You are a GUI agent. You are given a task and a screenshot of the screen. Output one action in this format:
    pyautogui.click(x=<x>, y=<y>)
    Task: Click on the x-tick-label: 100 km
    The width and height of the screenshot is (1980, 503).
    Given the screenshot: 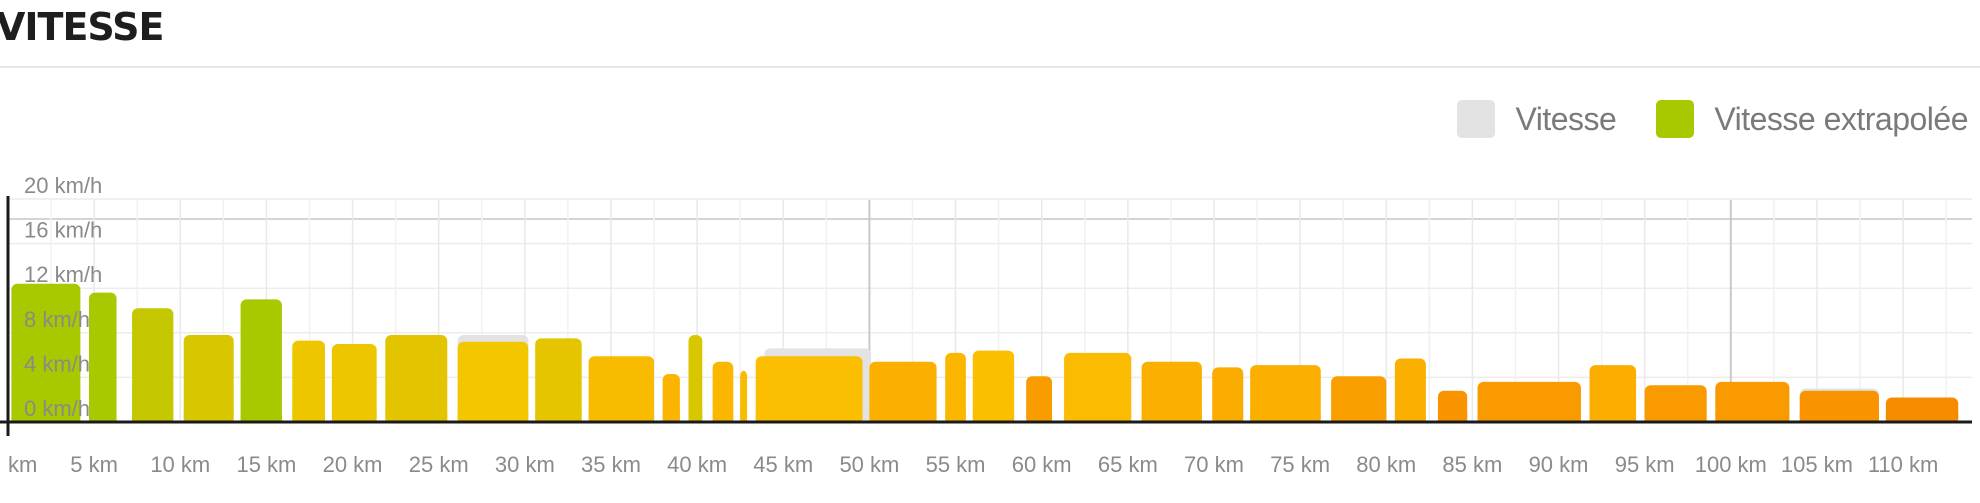 What is the action you would take?
    pyautogui.click(x=1731, y=464)
    